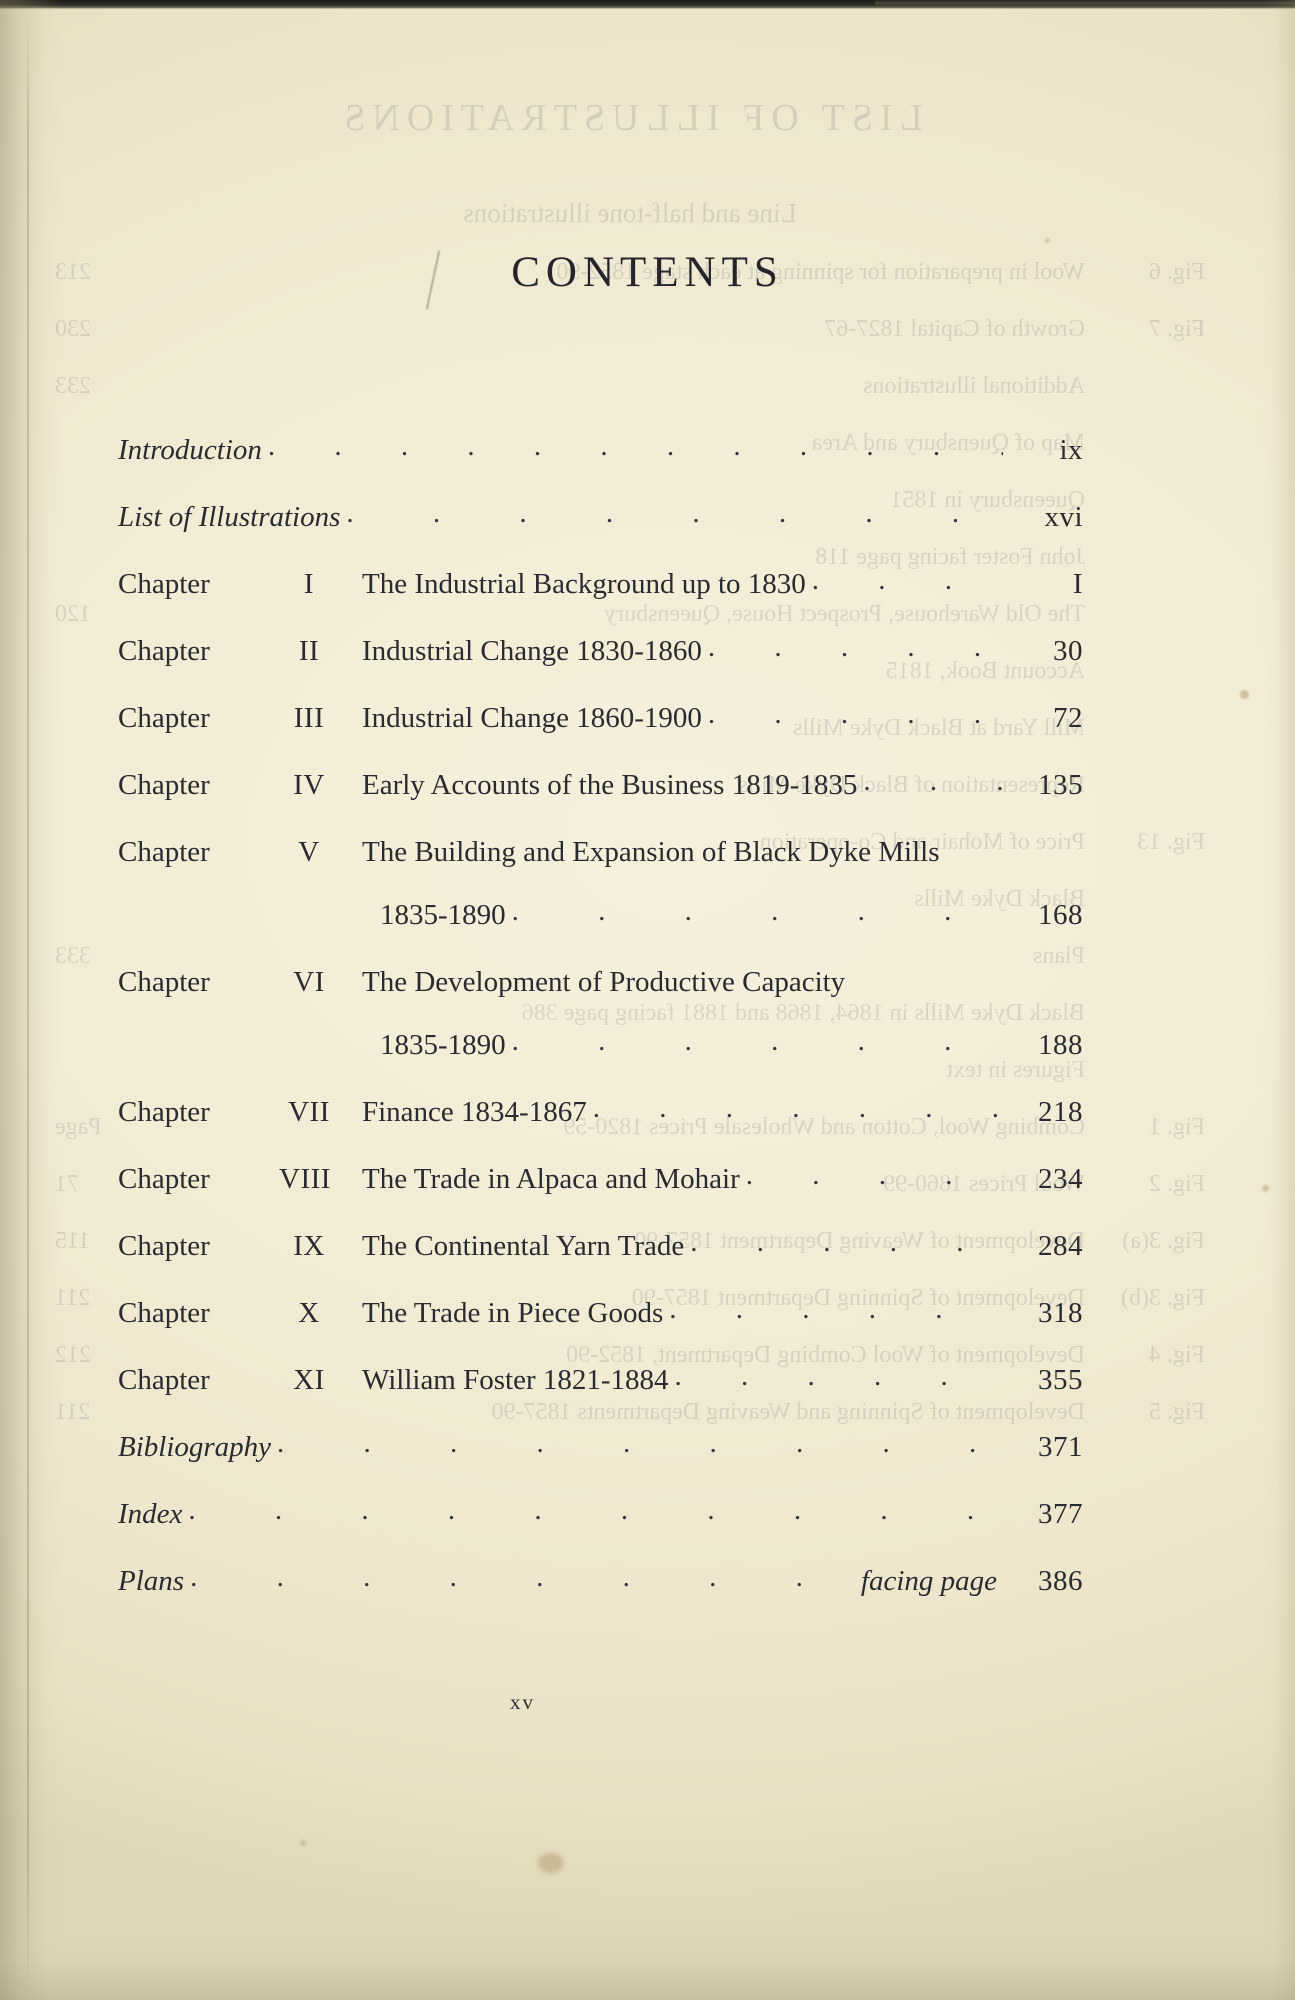 The image size is (1295, 2000). I want to click on chapter-numeral: XI, so click(309, 1380).